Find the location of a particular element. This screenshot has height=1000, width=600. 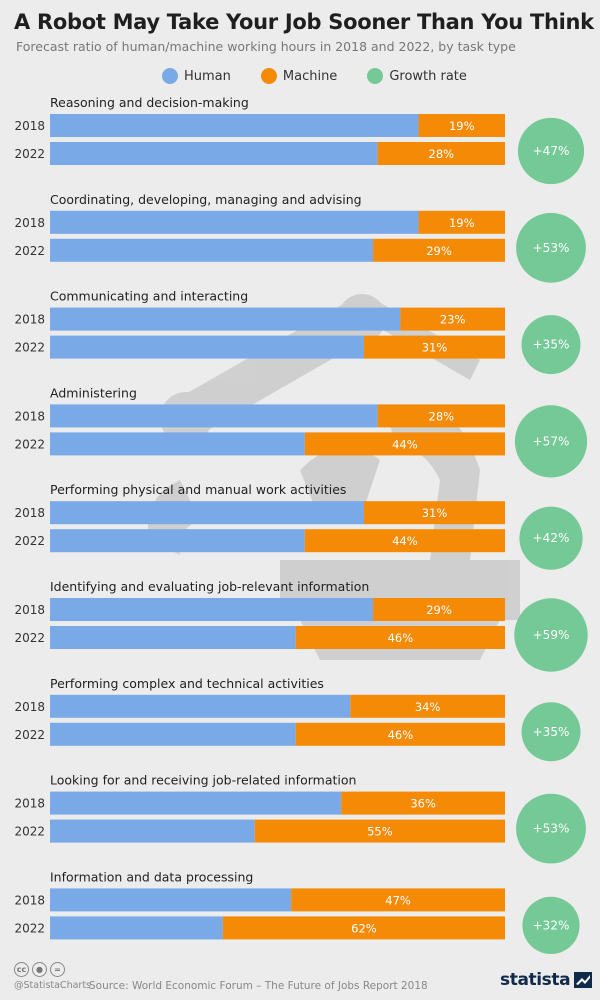

brand-name: statista is located at coordinates (535, 980).